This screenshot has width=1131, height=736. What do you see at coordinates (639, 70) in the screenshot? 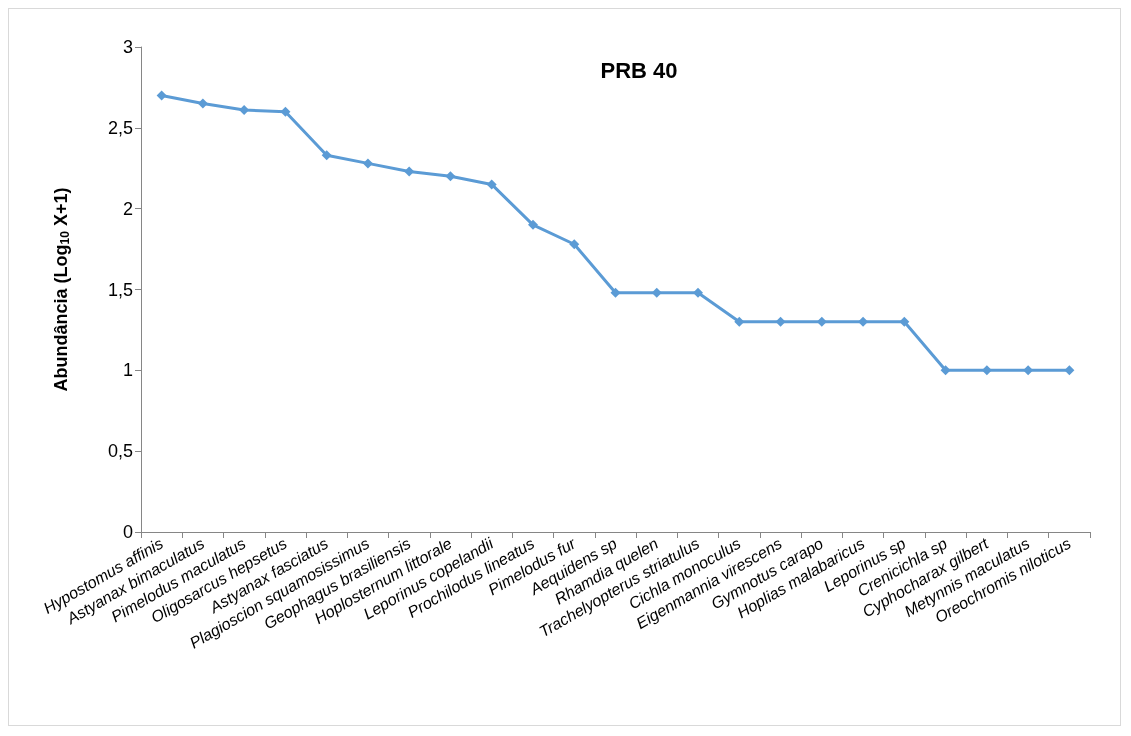
I see `text: PRB 40` at bounding box center [639, 70].